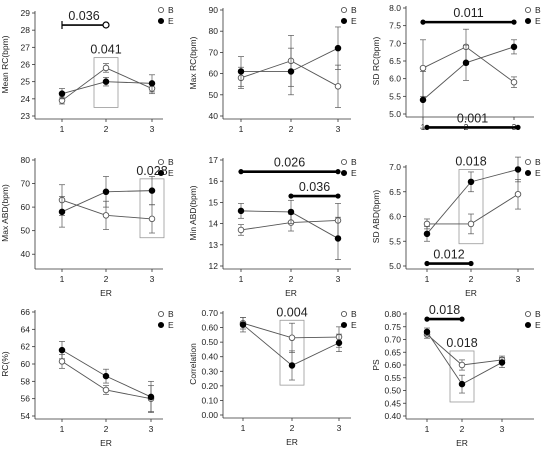 The height and width of the screenshot is (456, 550). I want to click on y-tick-label: 54, so click(26, 416).